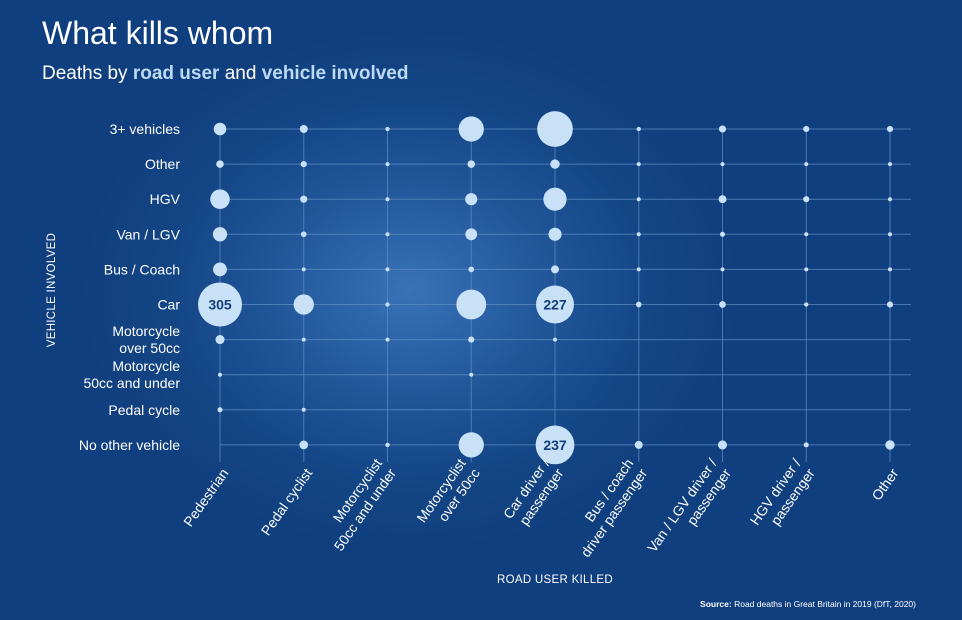  I want to click on x-tick-label: Car driver /passenger, so click(533, 493).